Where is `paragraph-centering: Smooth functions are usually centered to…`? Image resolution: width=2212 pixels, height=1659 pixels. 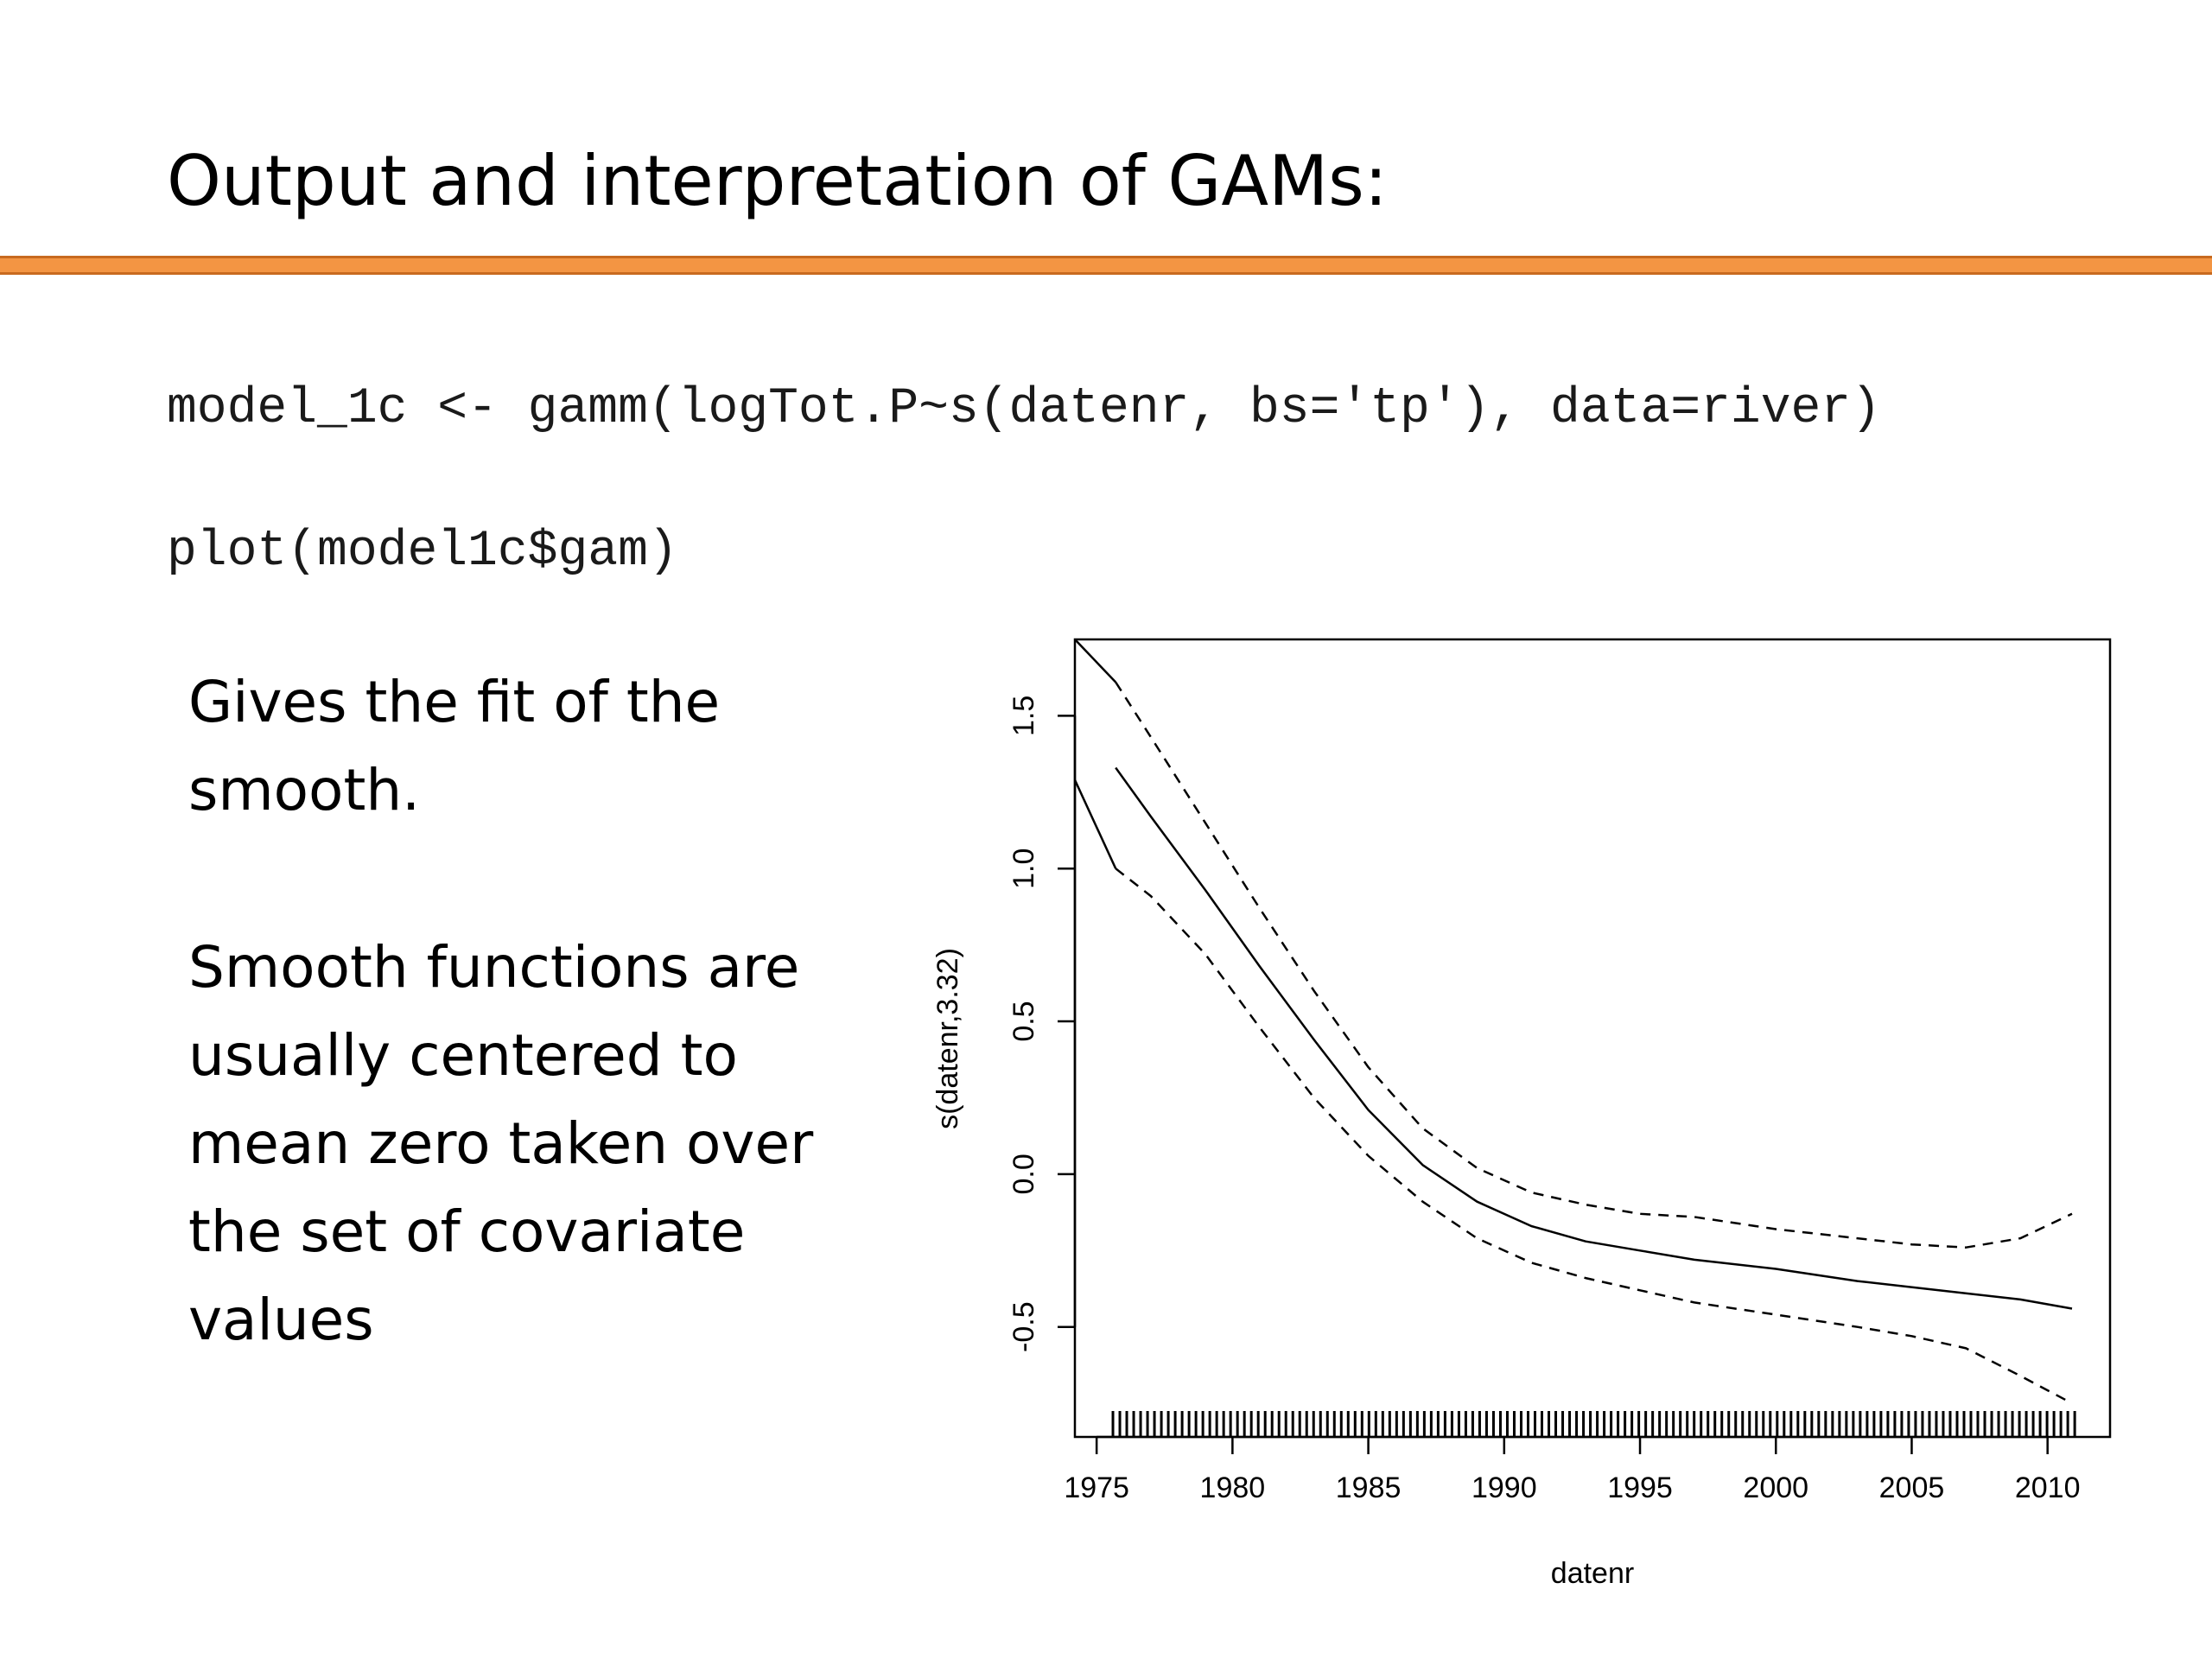 paragraph-centering: Smooth functions are usually centered to… is located at coordinates (501, 1143).